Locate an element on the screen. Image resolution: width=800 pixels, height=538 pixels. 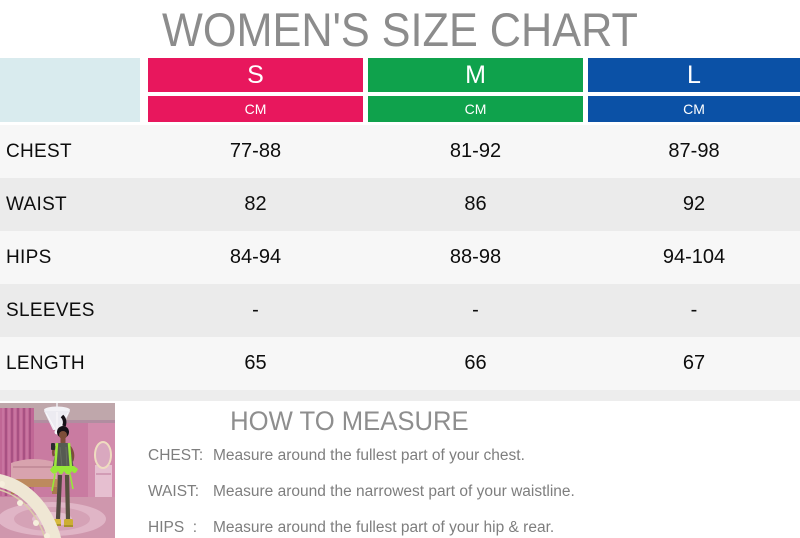
cell-value: 67 is located at coordinates (694, 363).